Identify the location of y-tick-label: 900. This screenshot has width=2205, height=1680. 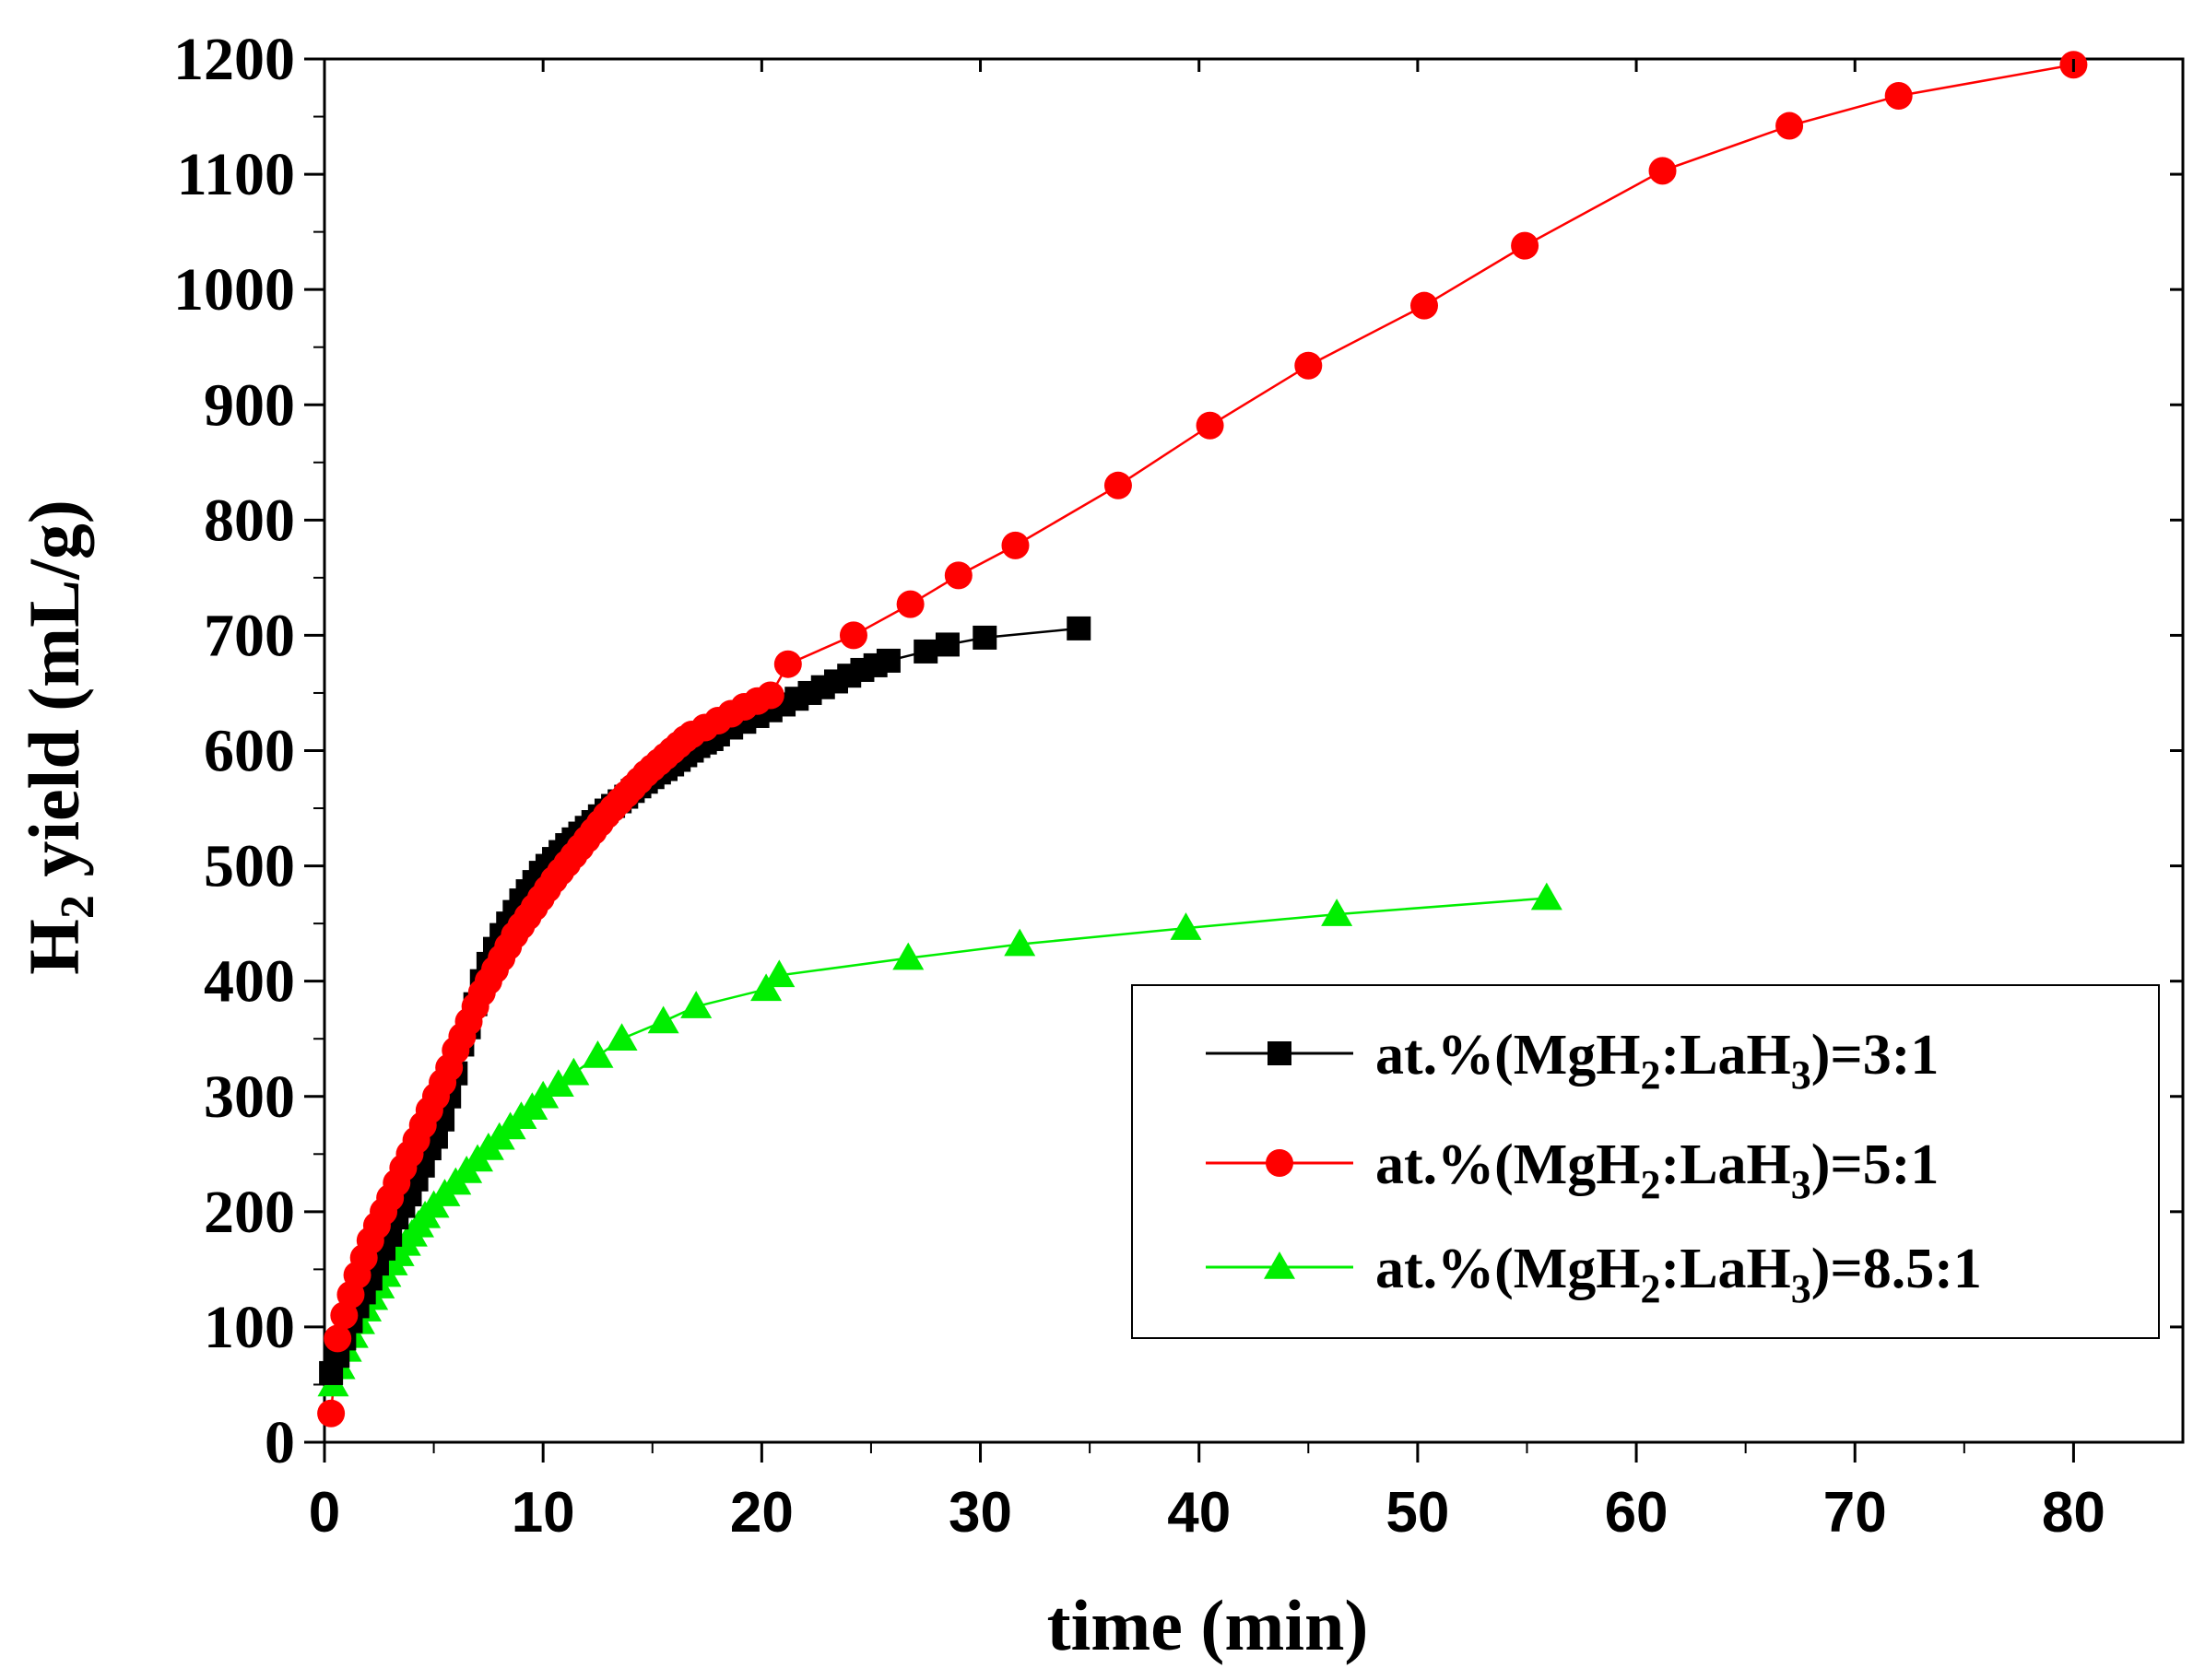
(250, 405).